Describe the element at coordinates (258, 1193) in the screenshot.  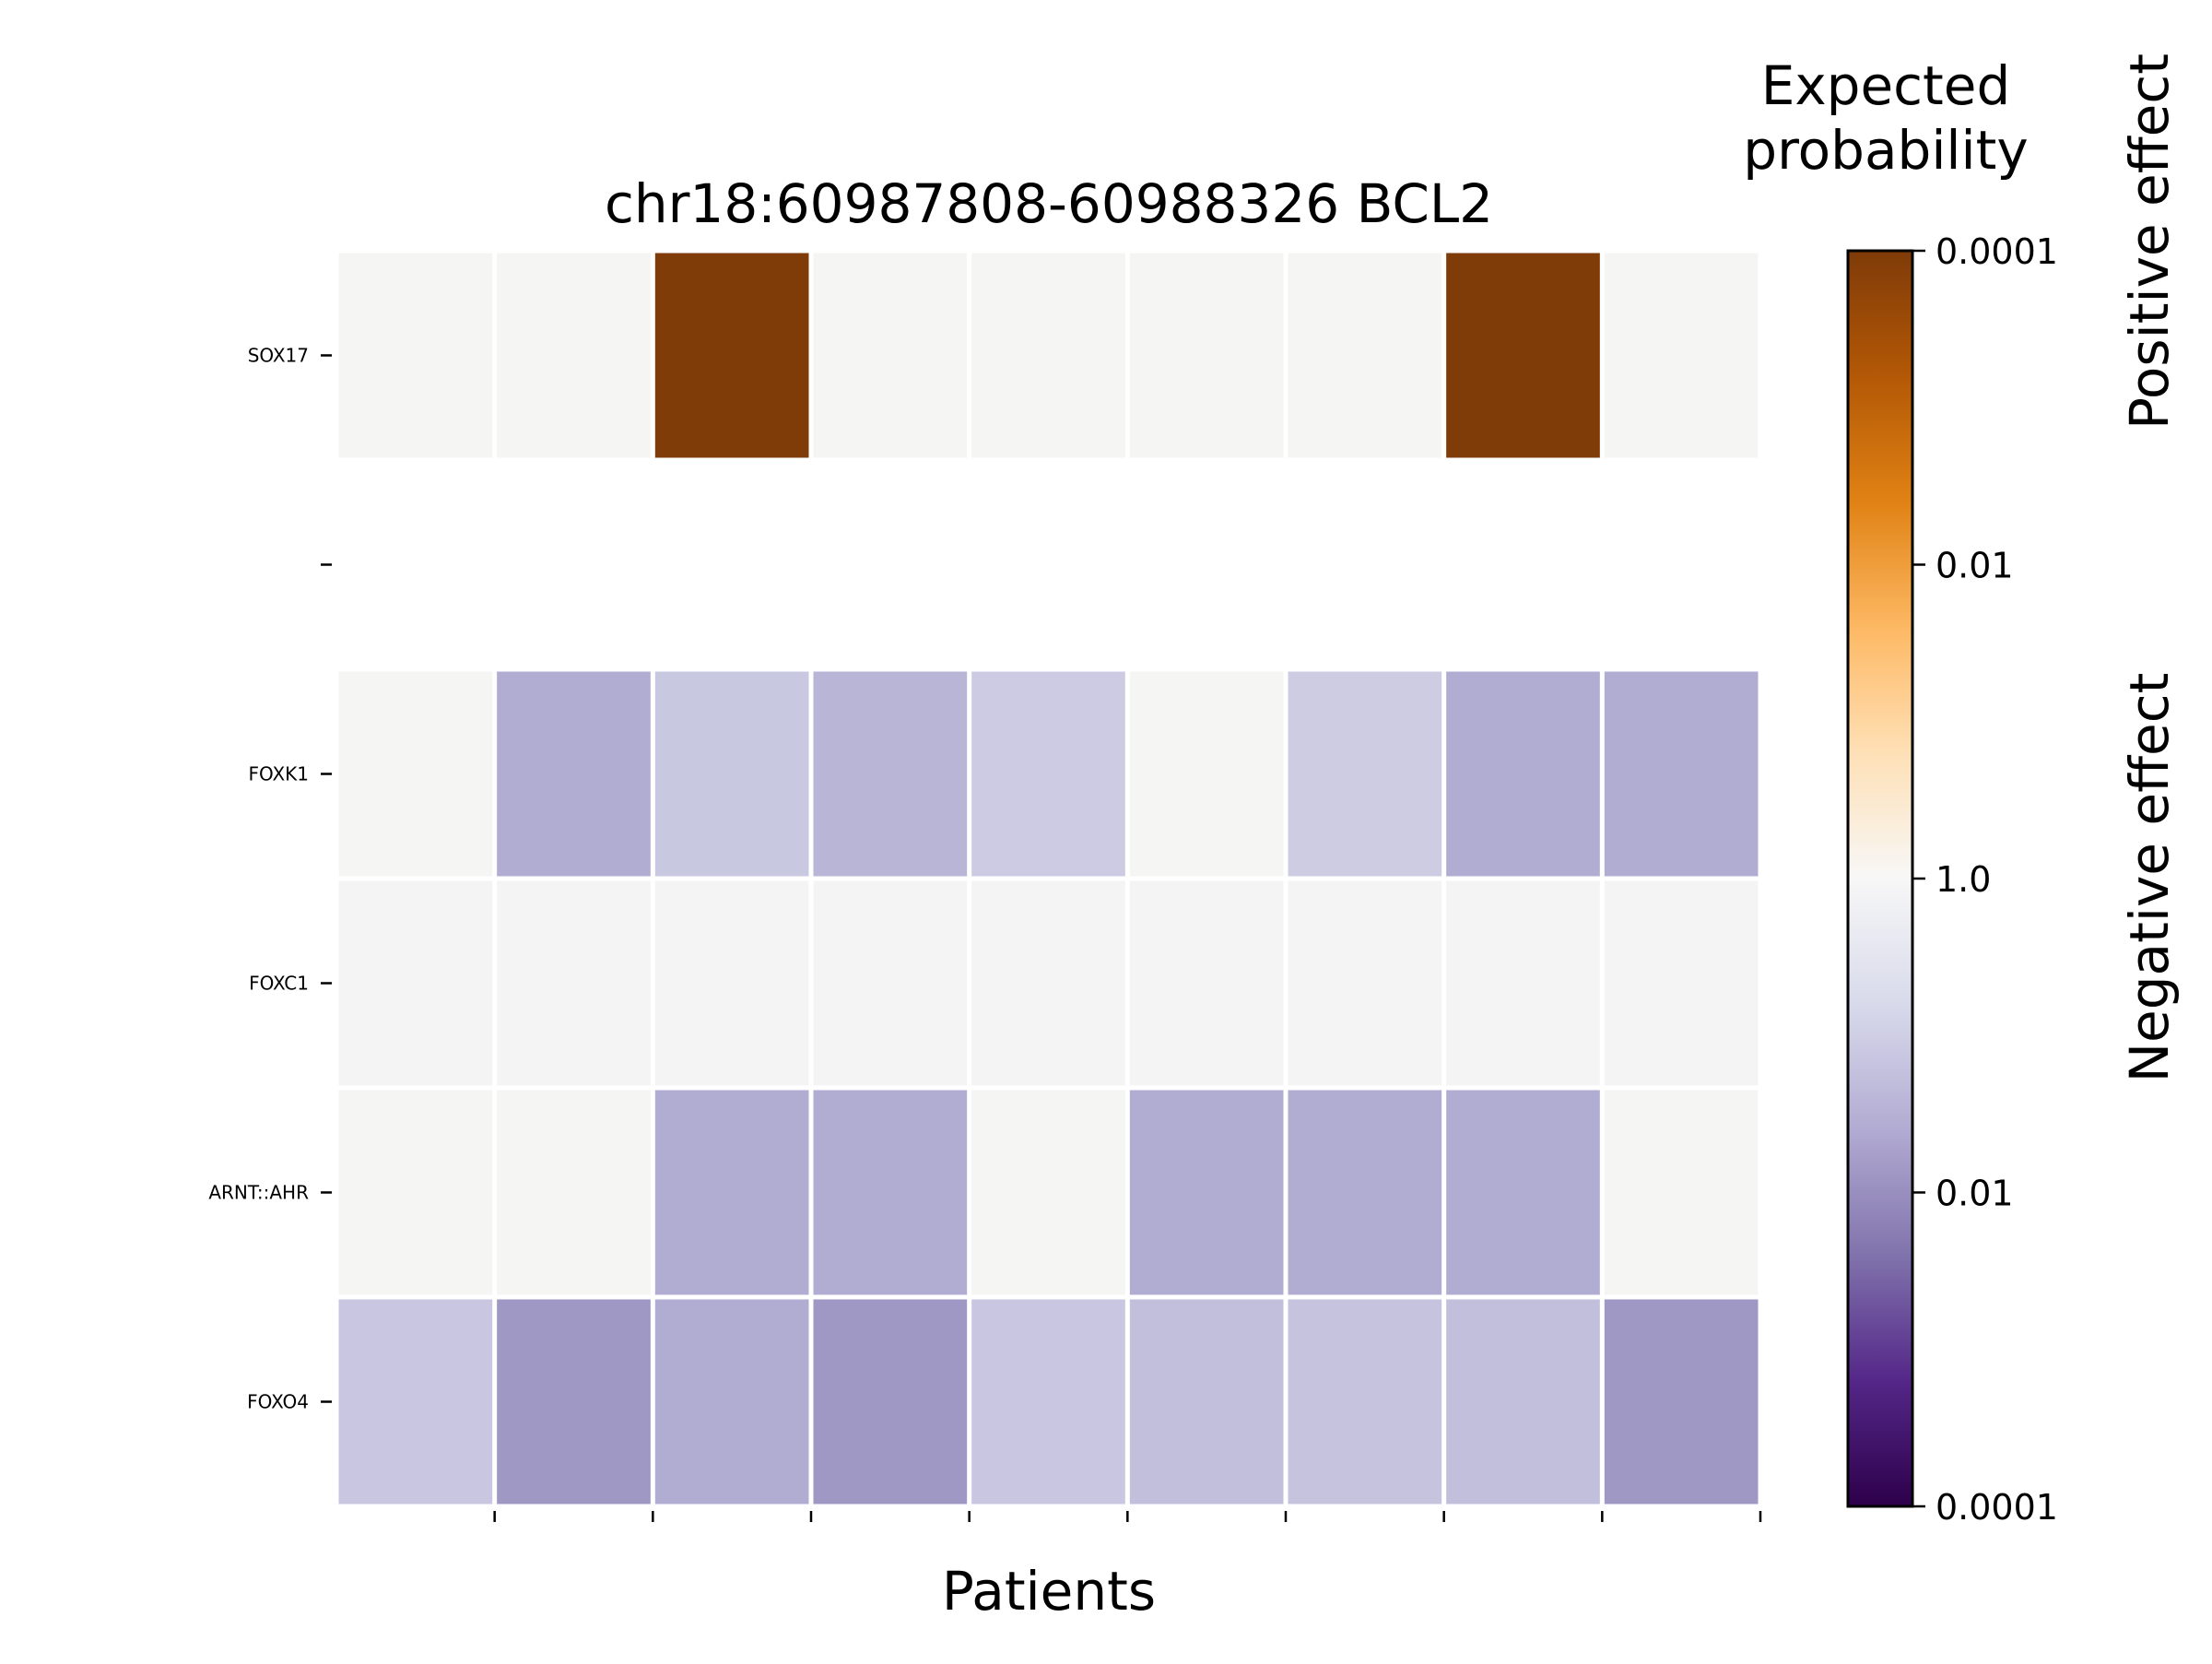
I see `row-label: ARNT::AHR` at that location.